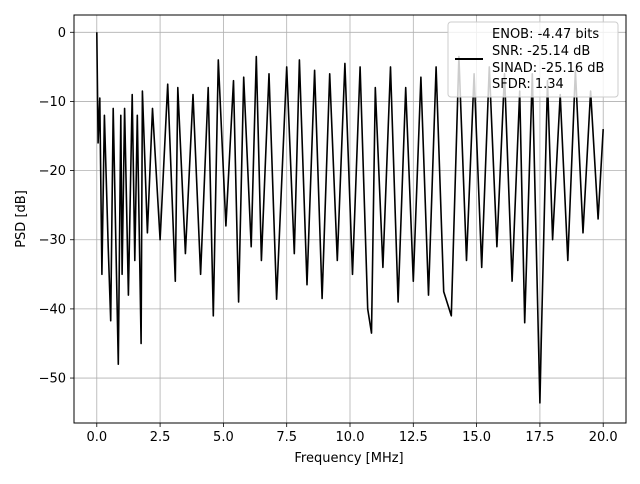 Image resolution: width=640 pixels, height=484 pixels. Describe the element at coordinates (62, 33) in the screenshot. I see `y-tick-label: 0` at that location.